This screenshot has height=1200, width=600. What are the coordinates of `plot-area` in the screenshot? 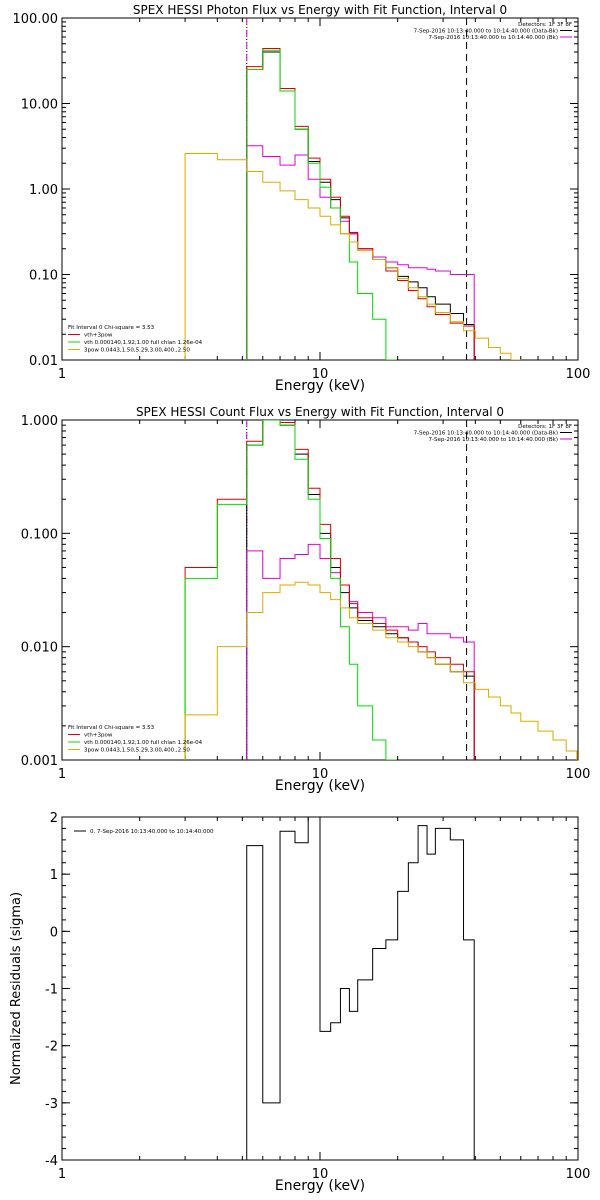 It's located at (360, 988).